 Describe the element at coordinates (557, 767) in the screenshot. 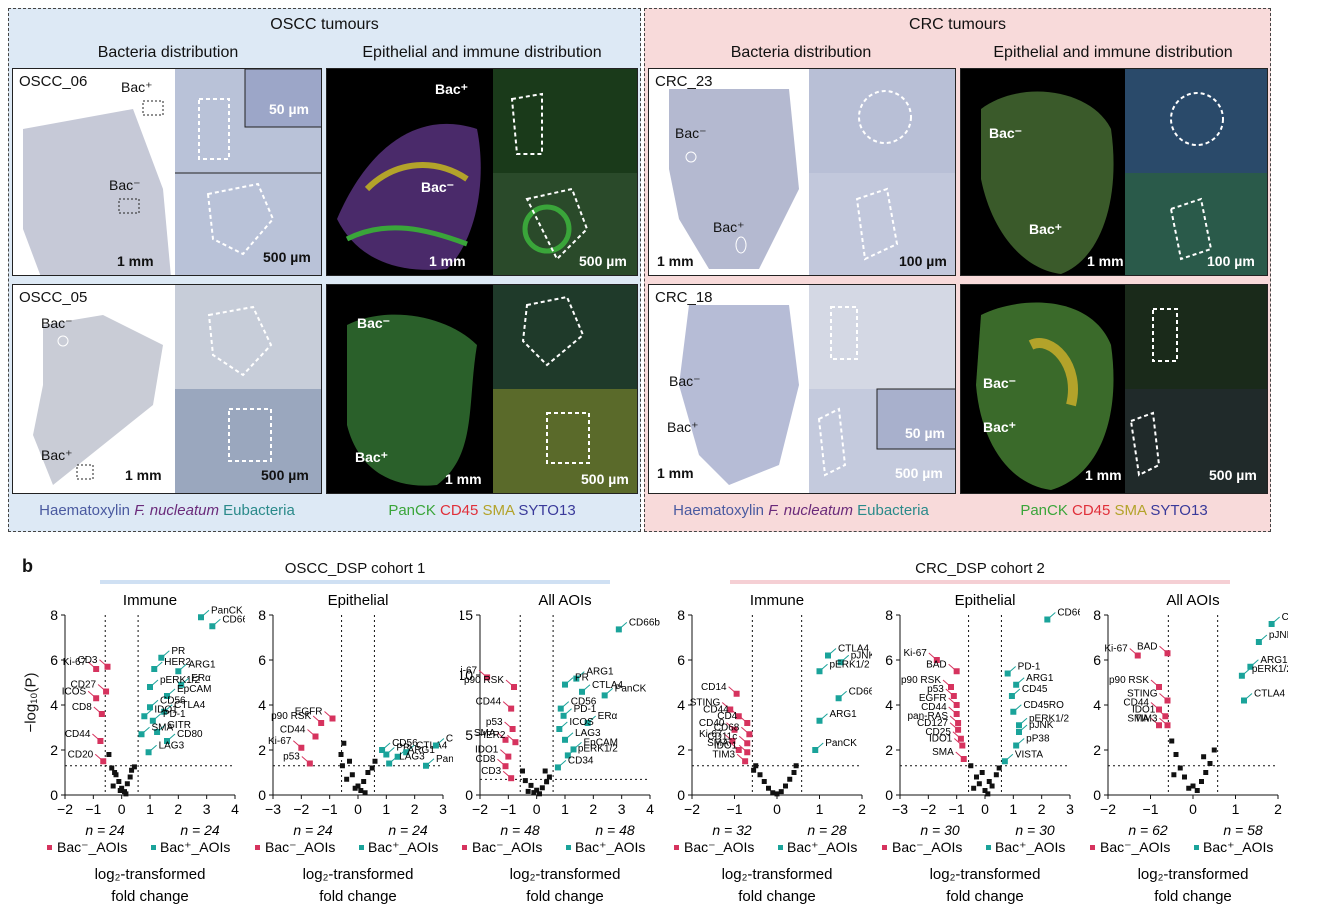

I see `point-CD34` at that location.